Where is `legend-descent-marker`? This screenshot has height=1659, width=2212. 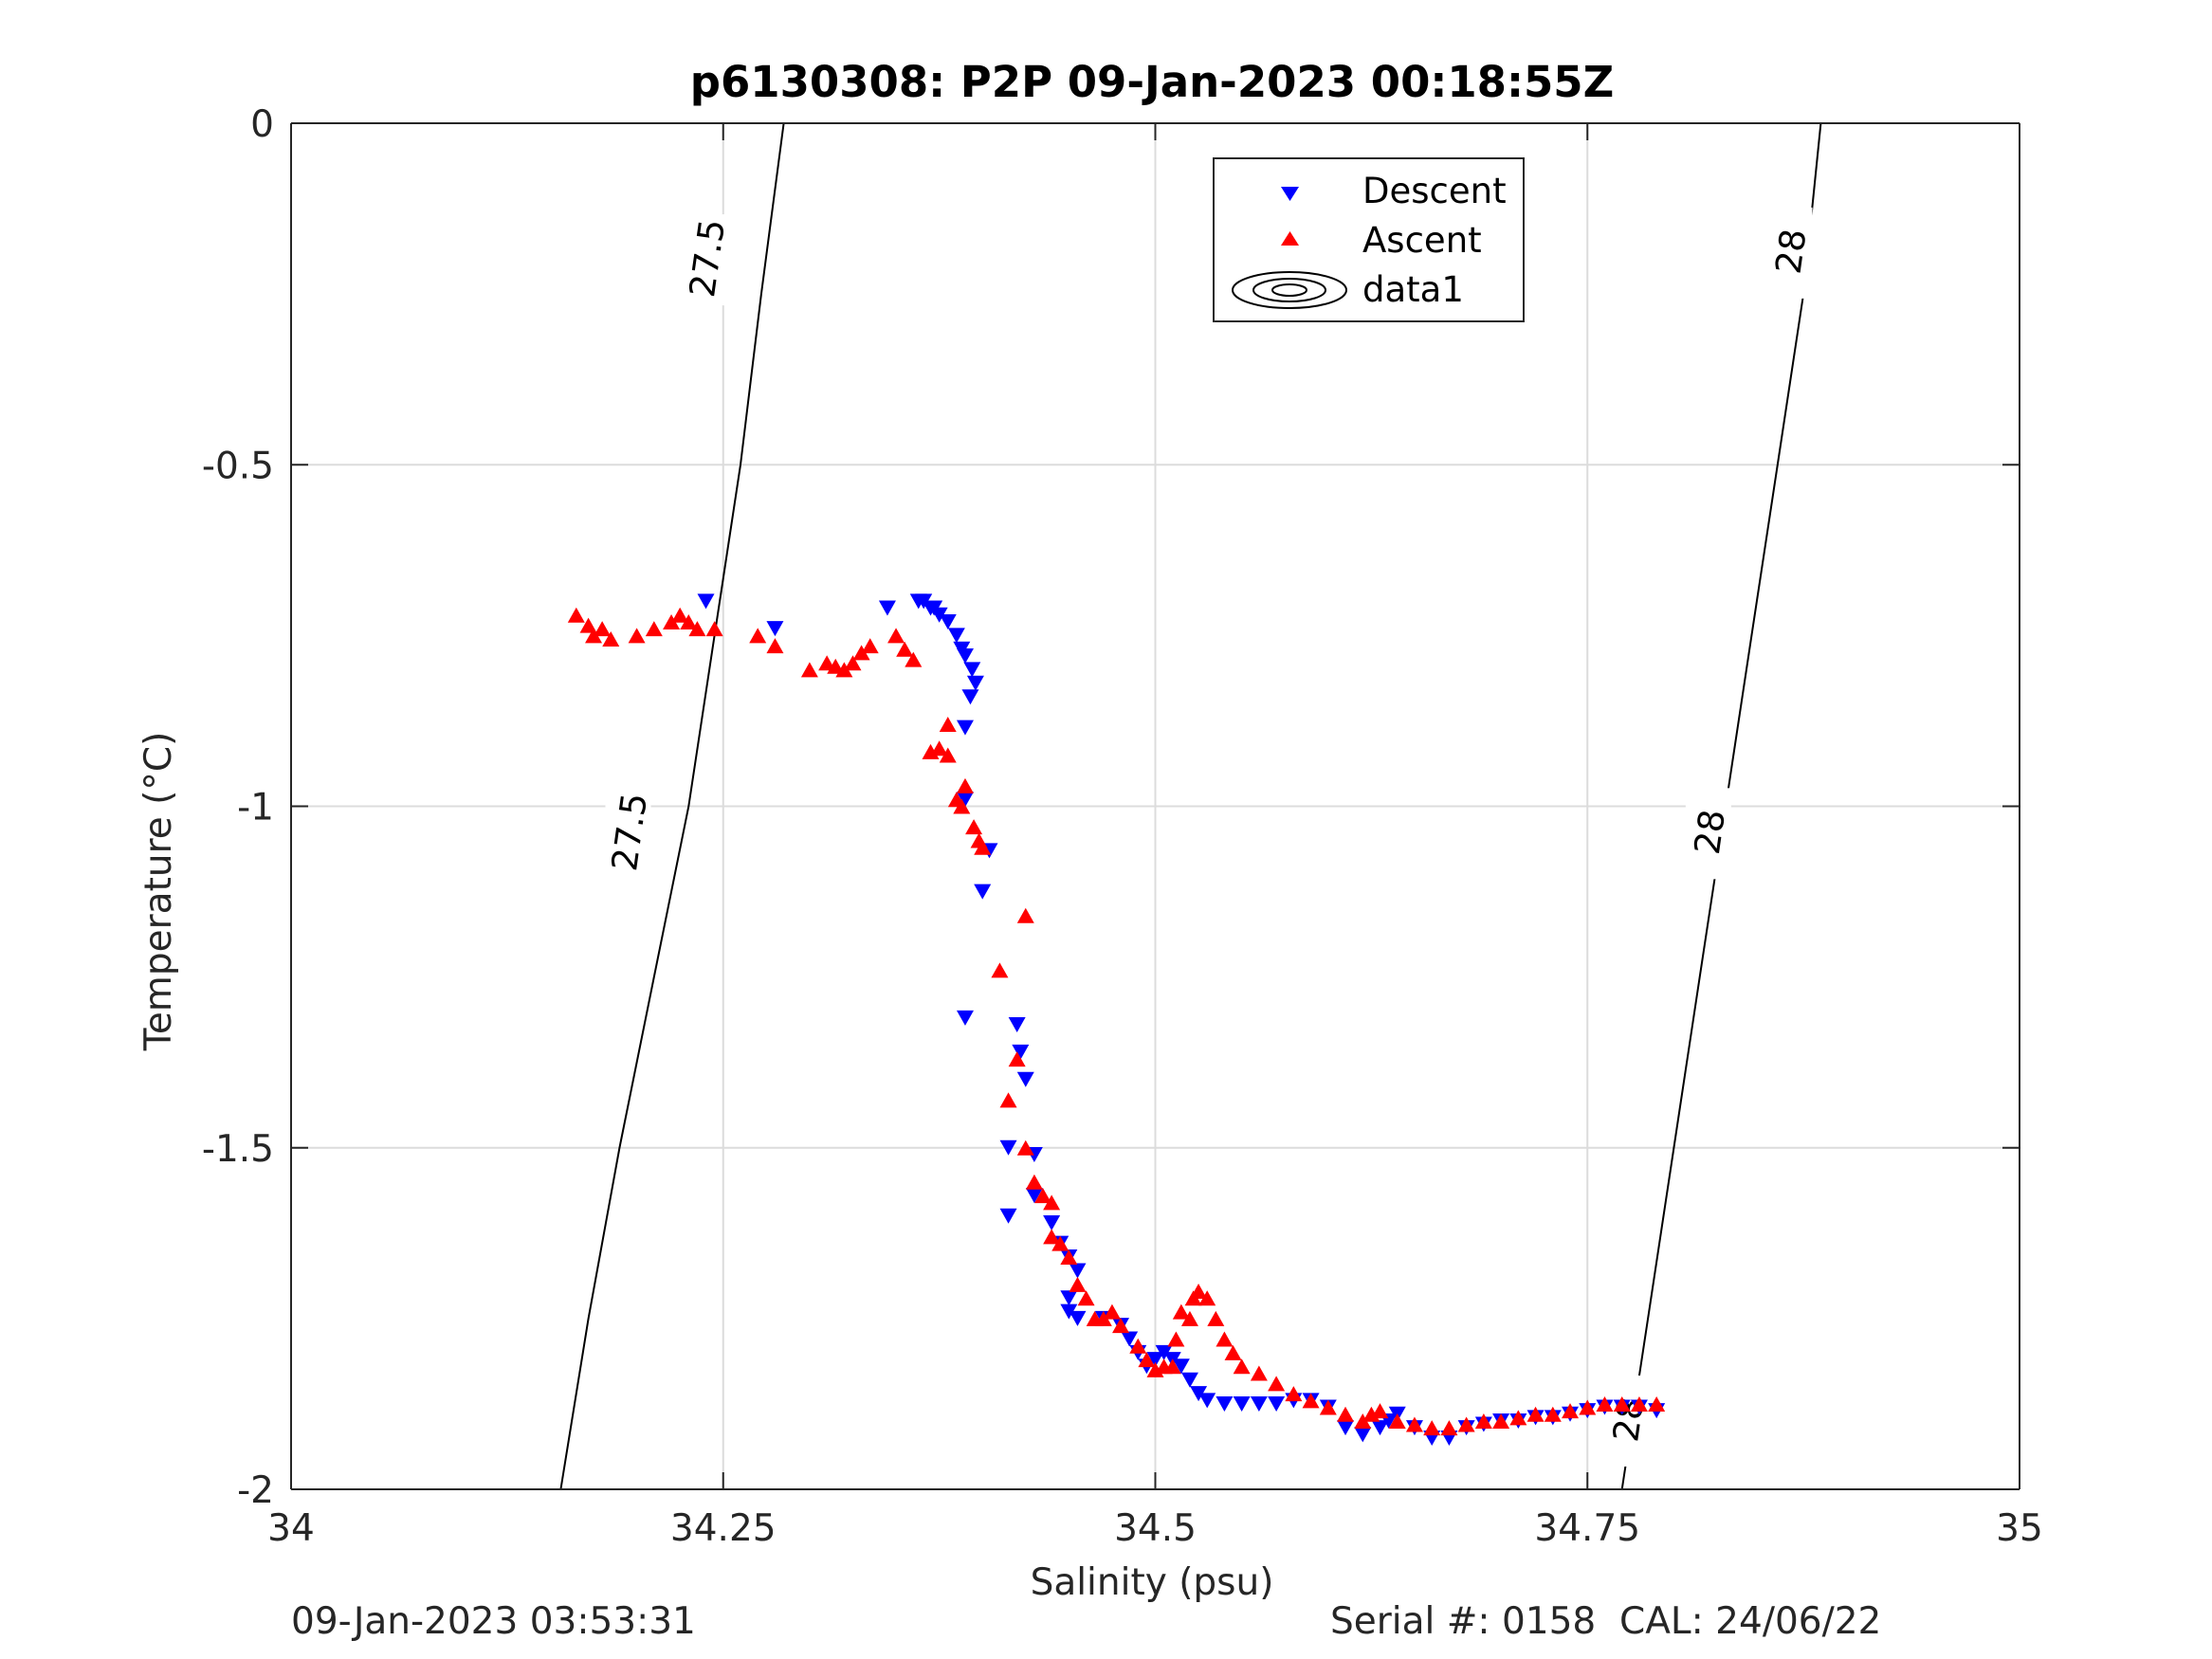 legend-descent-marker is located at coordinates (1290, 194).